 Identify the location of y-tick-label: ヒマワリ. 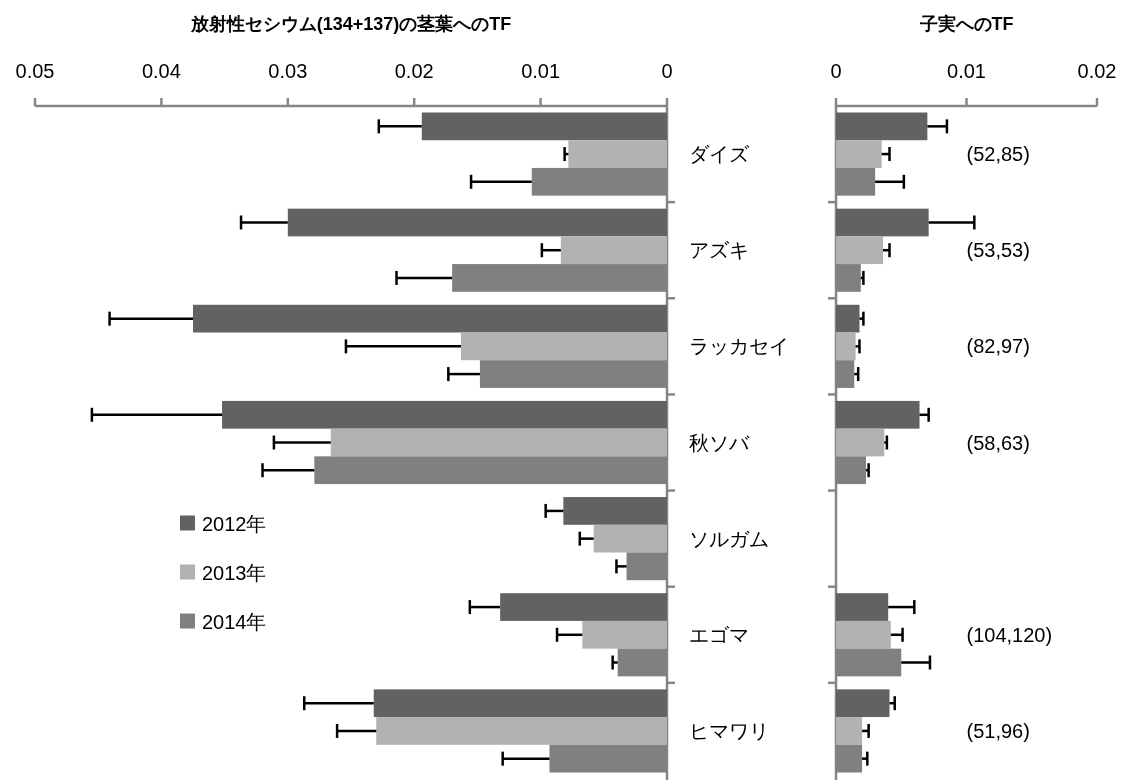
(729, 730).